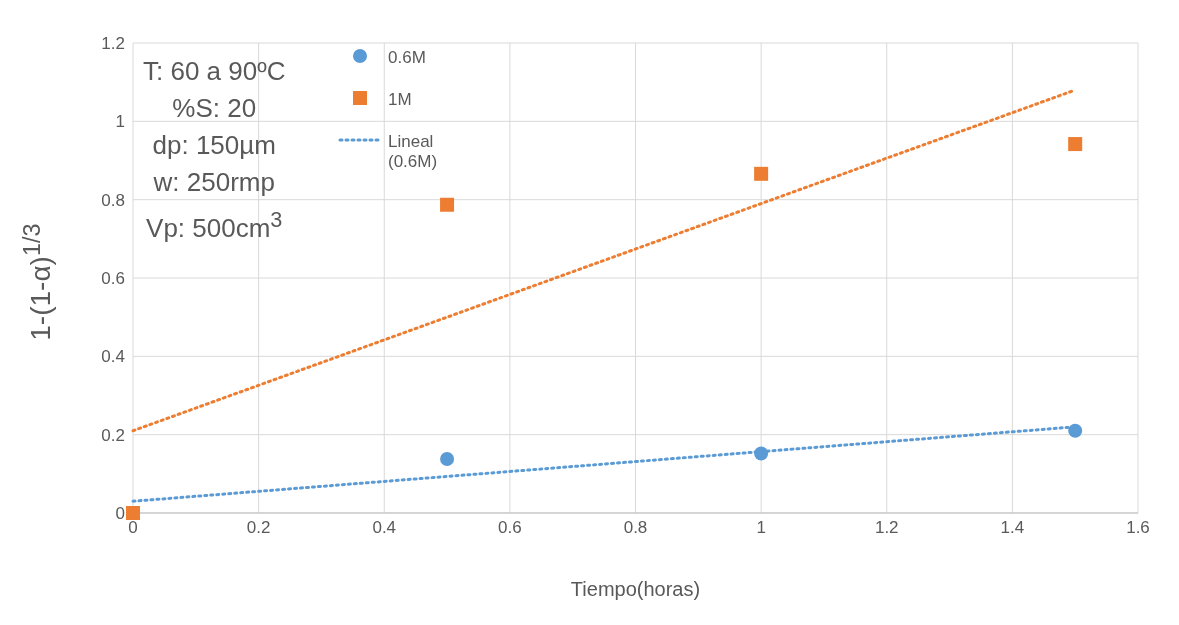 This screenshot has width=1179, height=625. Describe the element at coordinates (214, 108) in the screenshot. I see `text: %S: 20` at that location.